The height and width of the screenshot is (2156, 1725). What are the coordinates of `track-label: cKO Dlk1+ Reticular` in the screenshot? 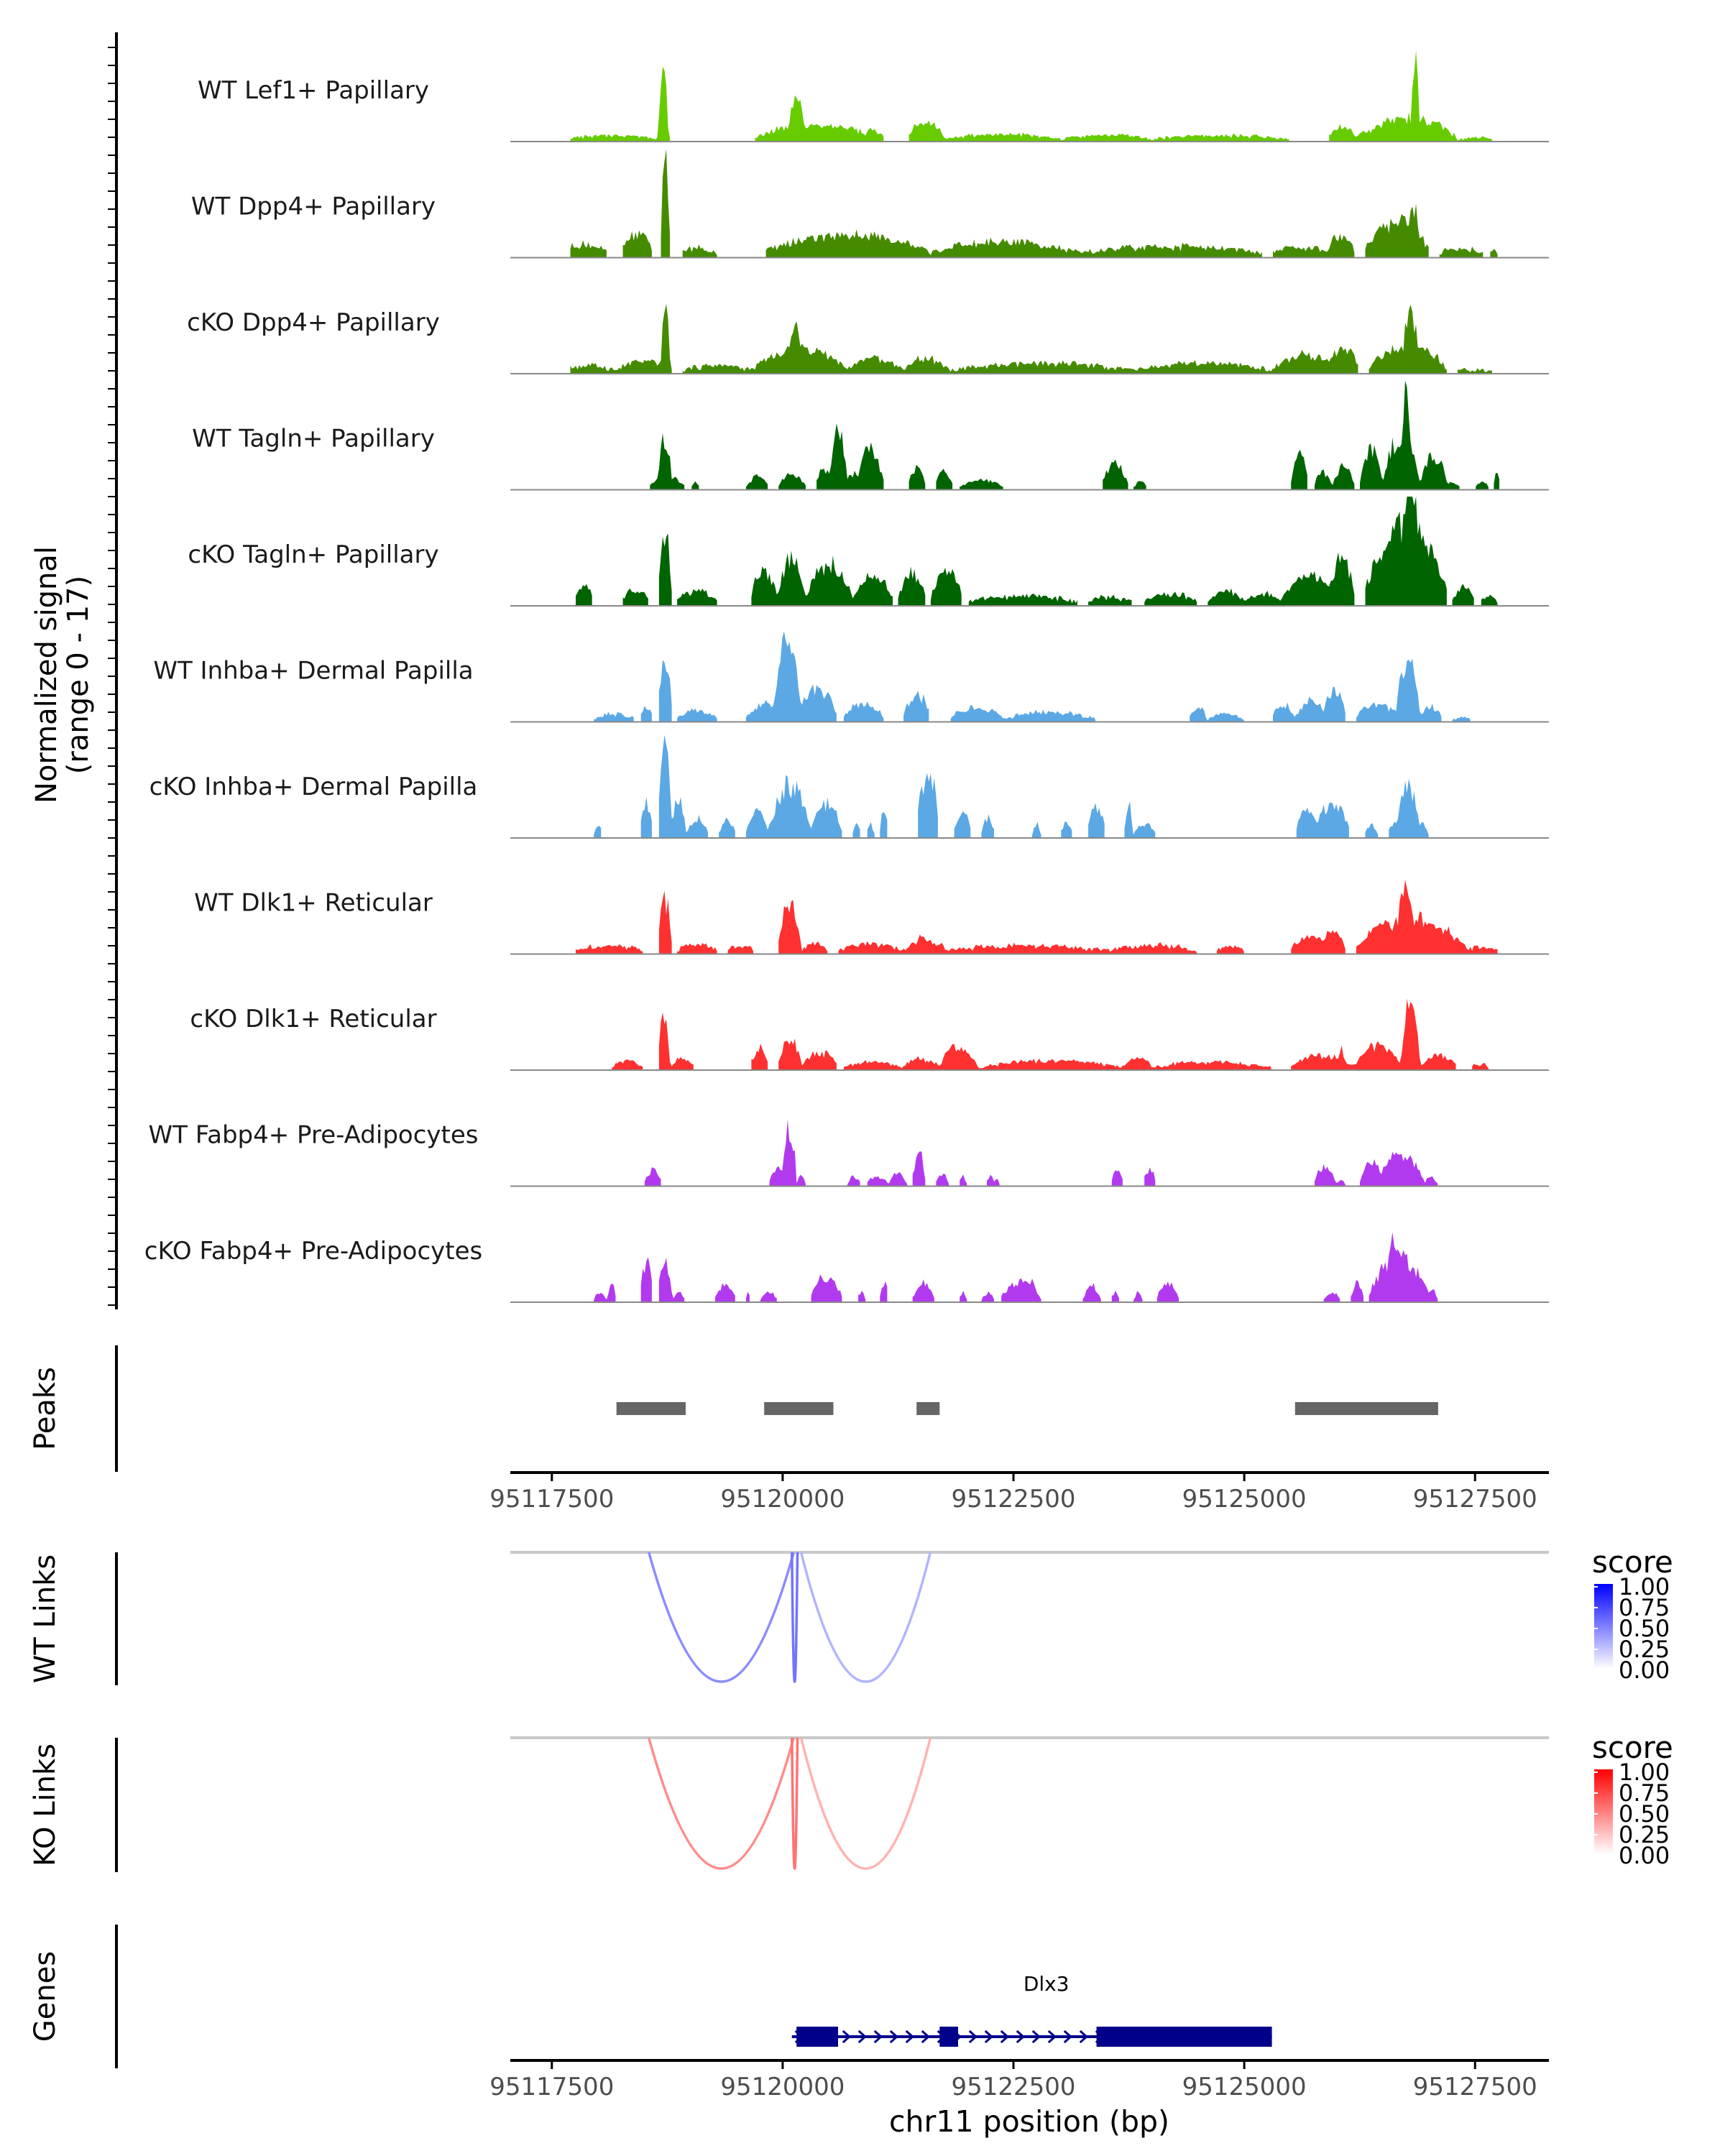 It's located at (313, 1019).